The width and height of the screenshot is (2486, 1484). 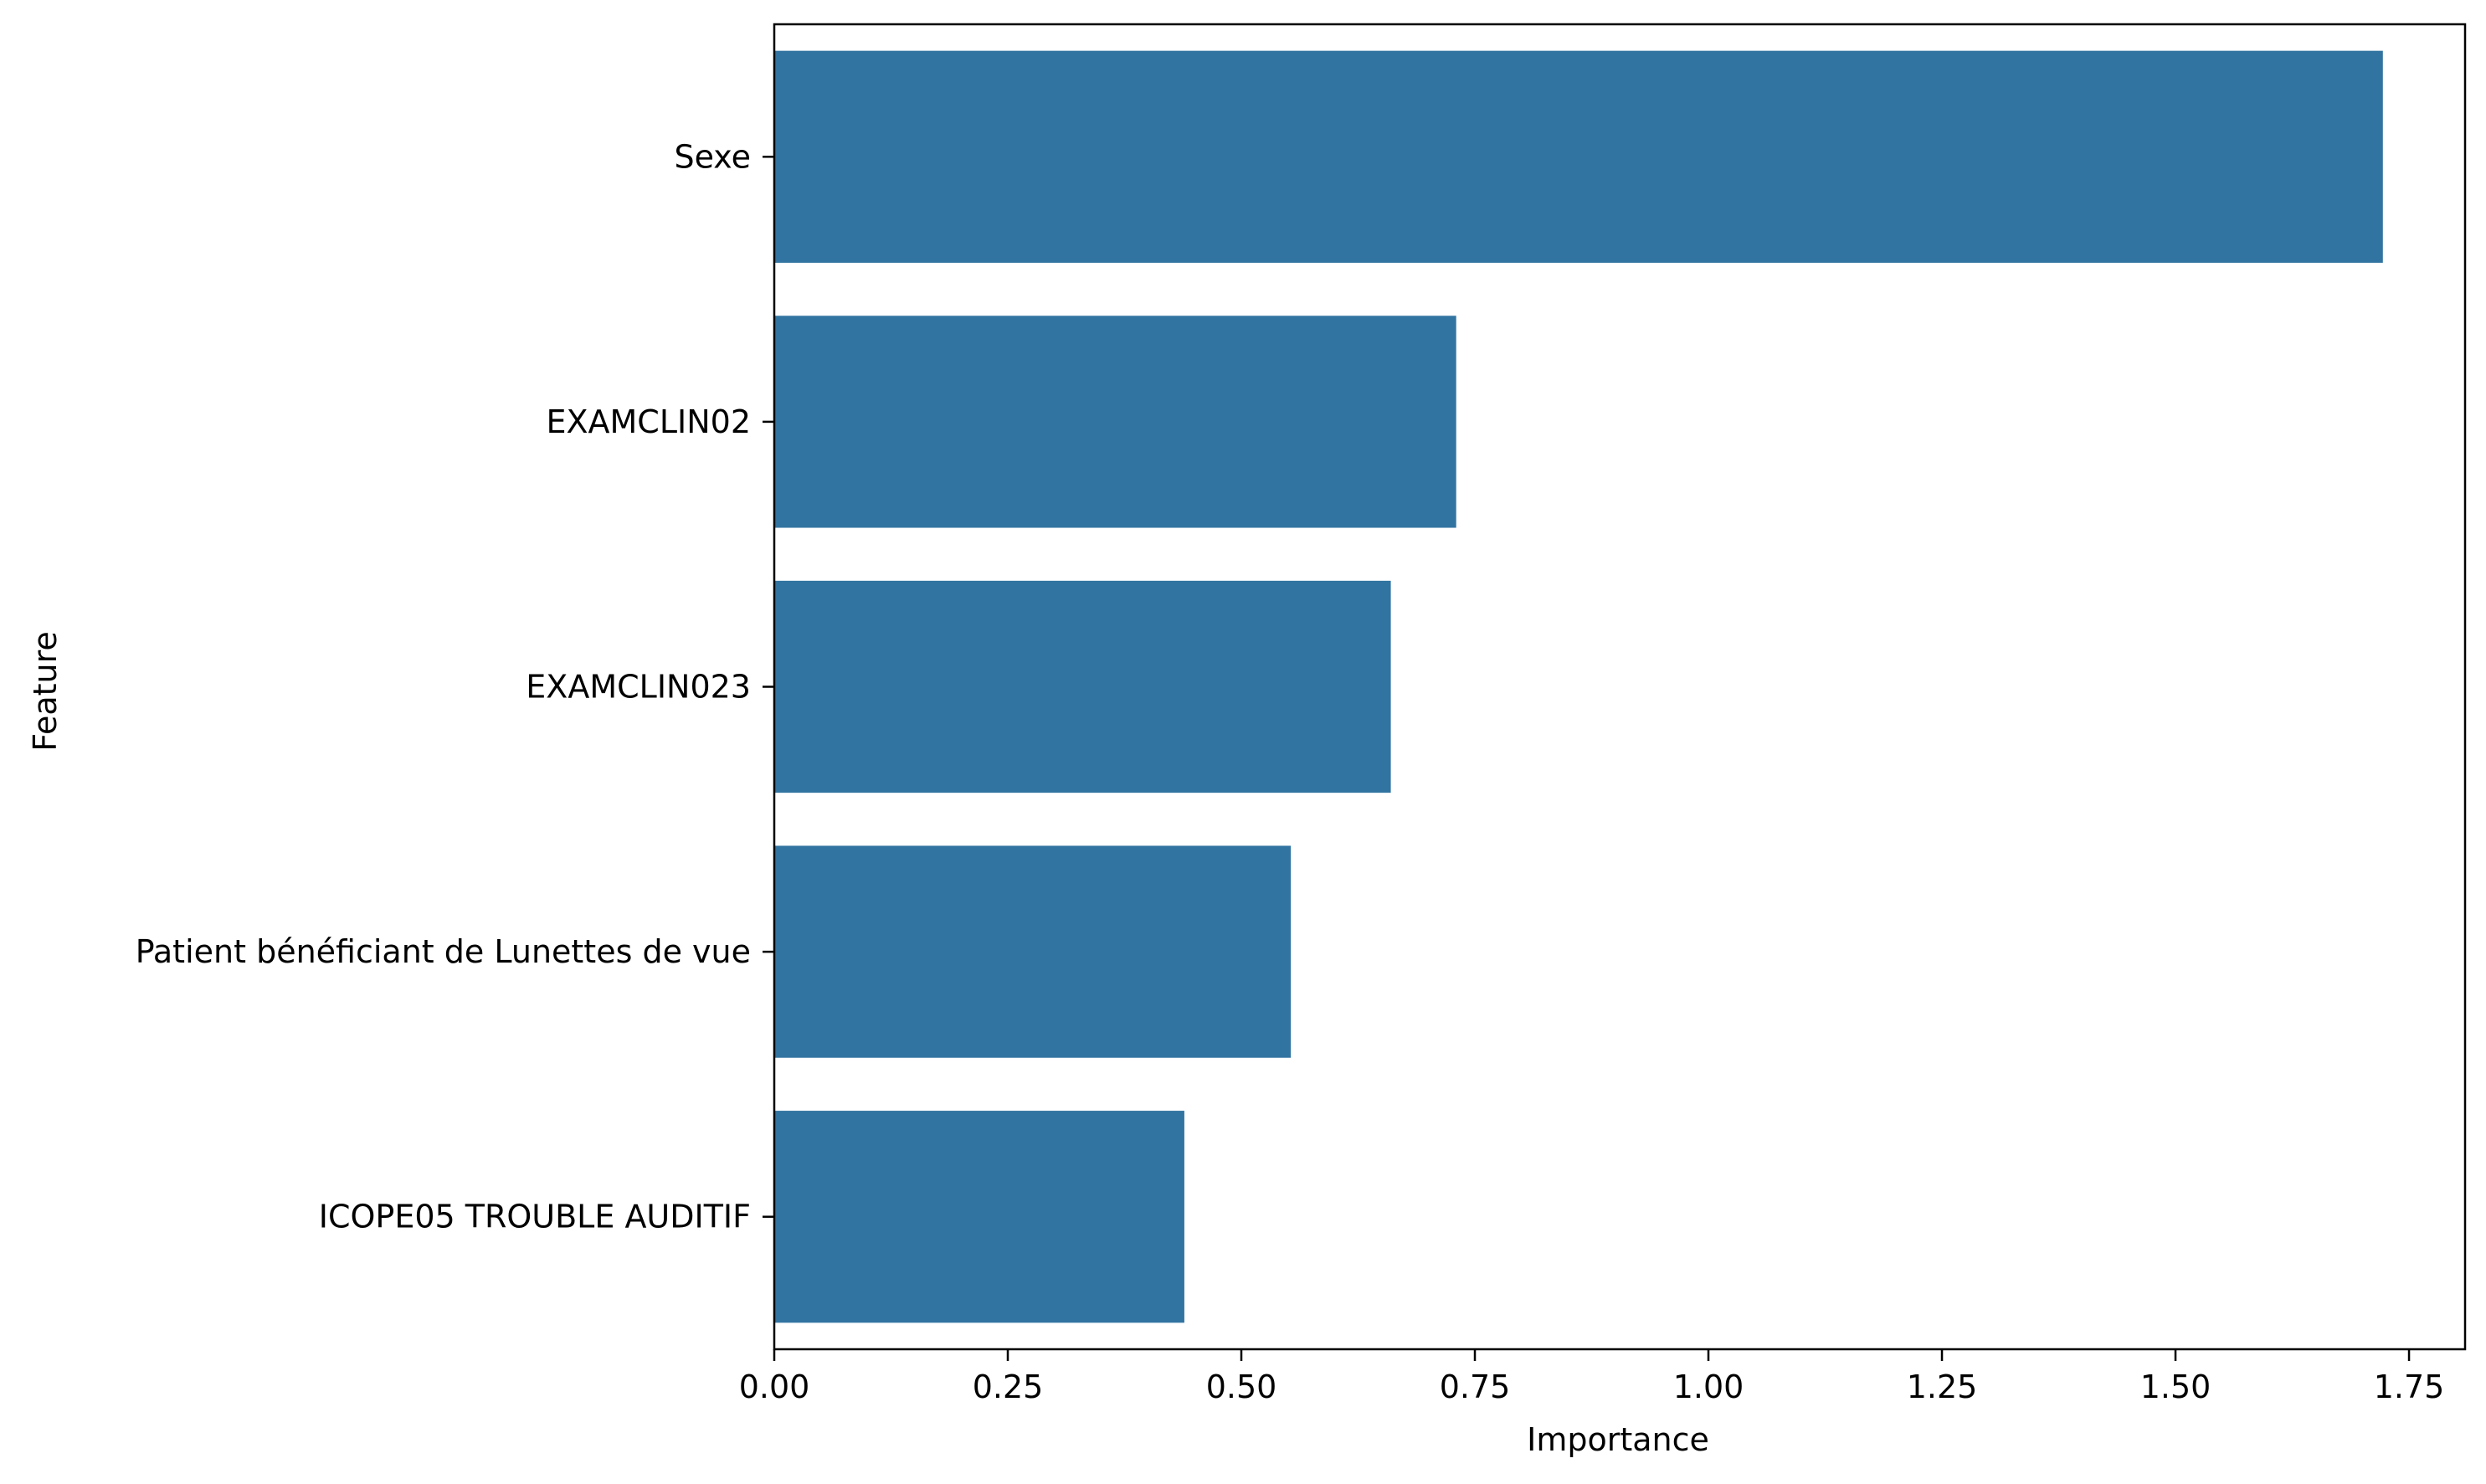 What do you see at coordinates (638, 687) in the screenshot?
I see `y-tick-label: EXAMCLIN023` at bounding box center [638, 687].